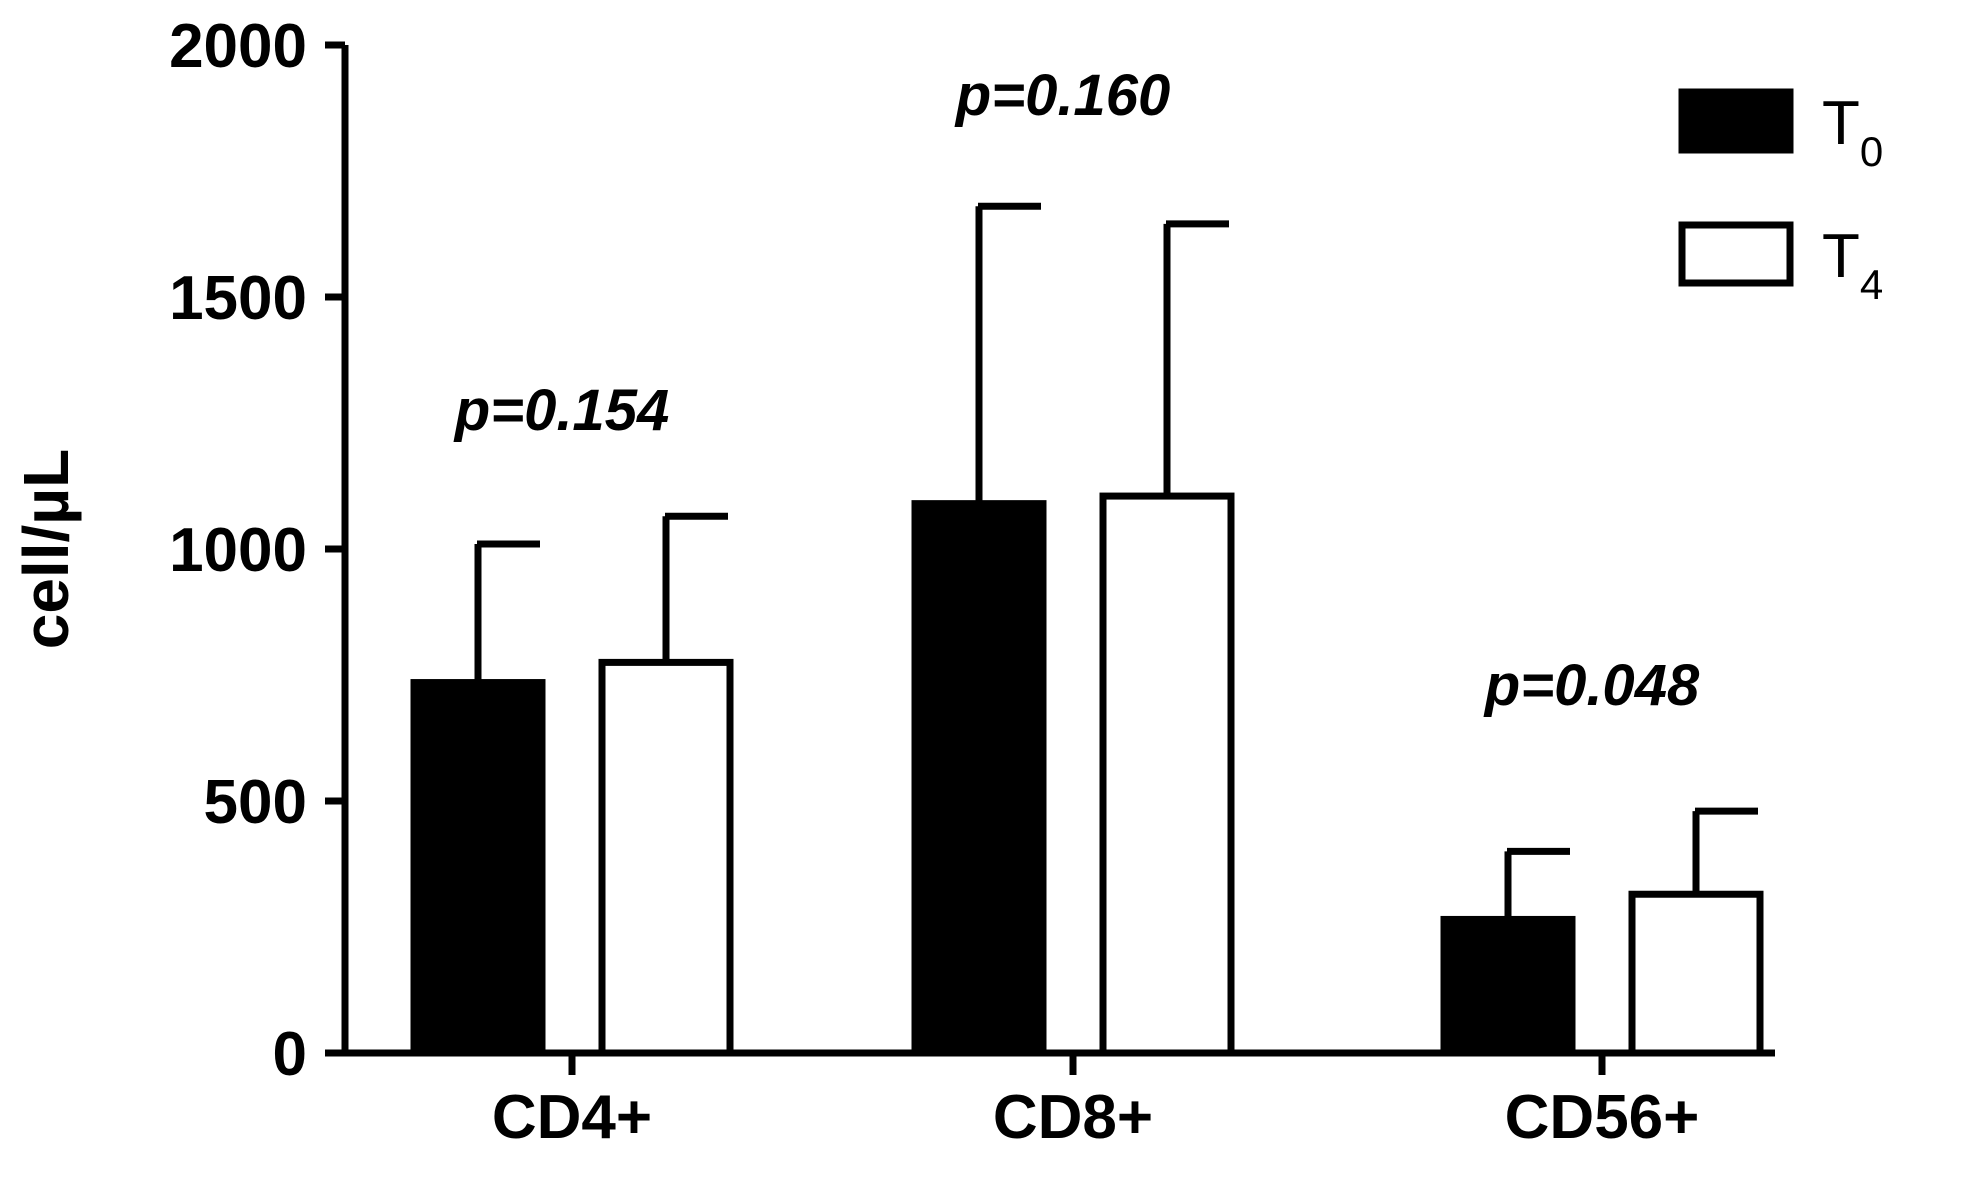  What do you see at coordinates (255, 802) in the screenshot?
I see `y-tick-label: 500` at bounding box center [255, 802].